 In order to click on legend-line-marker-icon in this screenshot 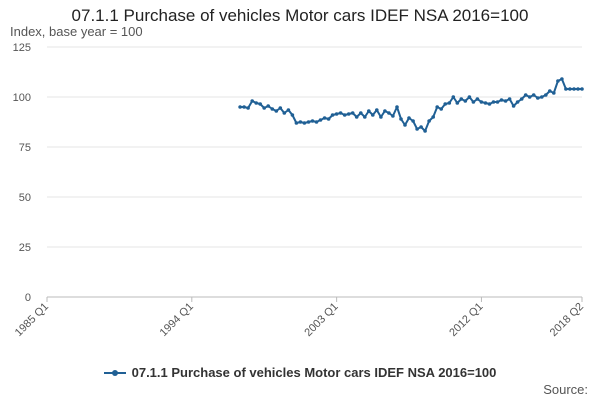, I will do `click(114, 373)`.